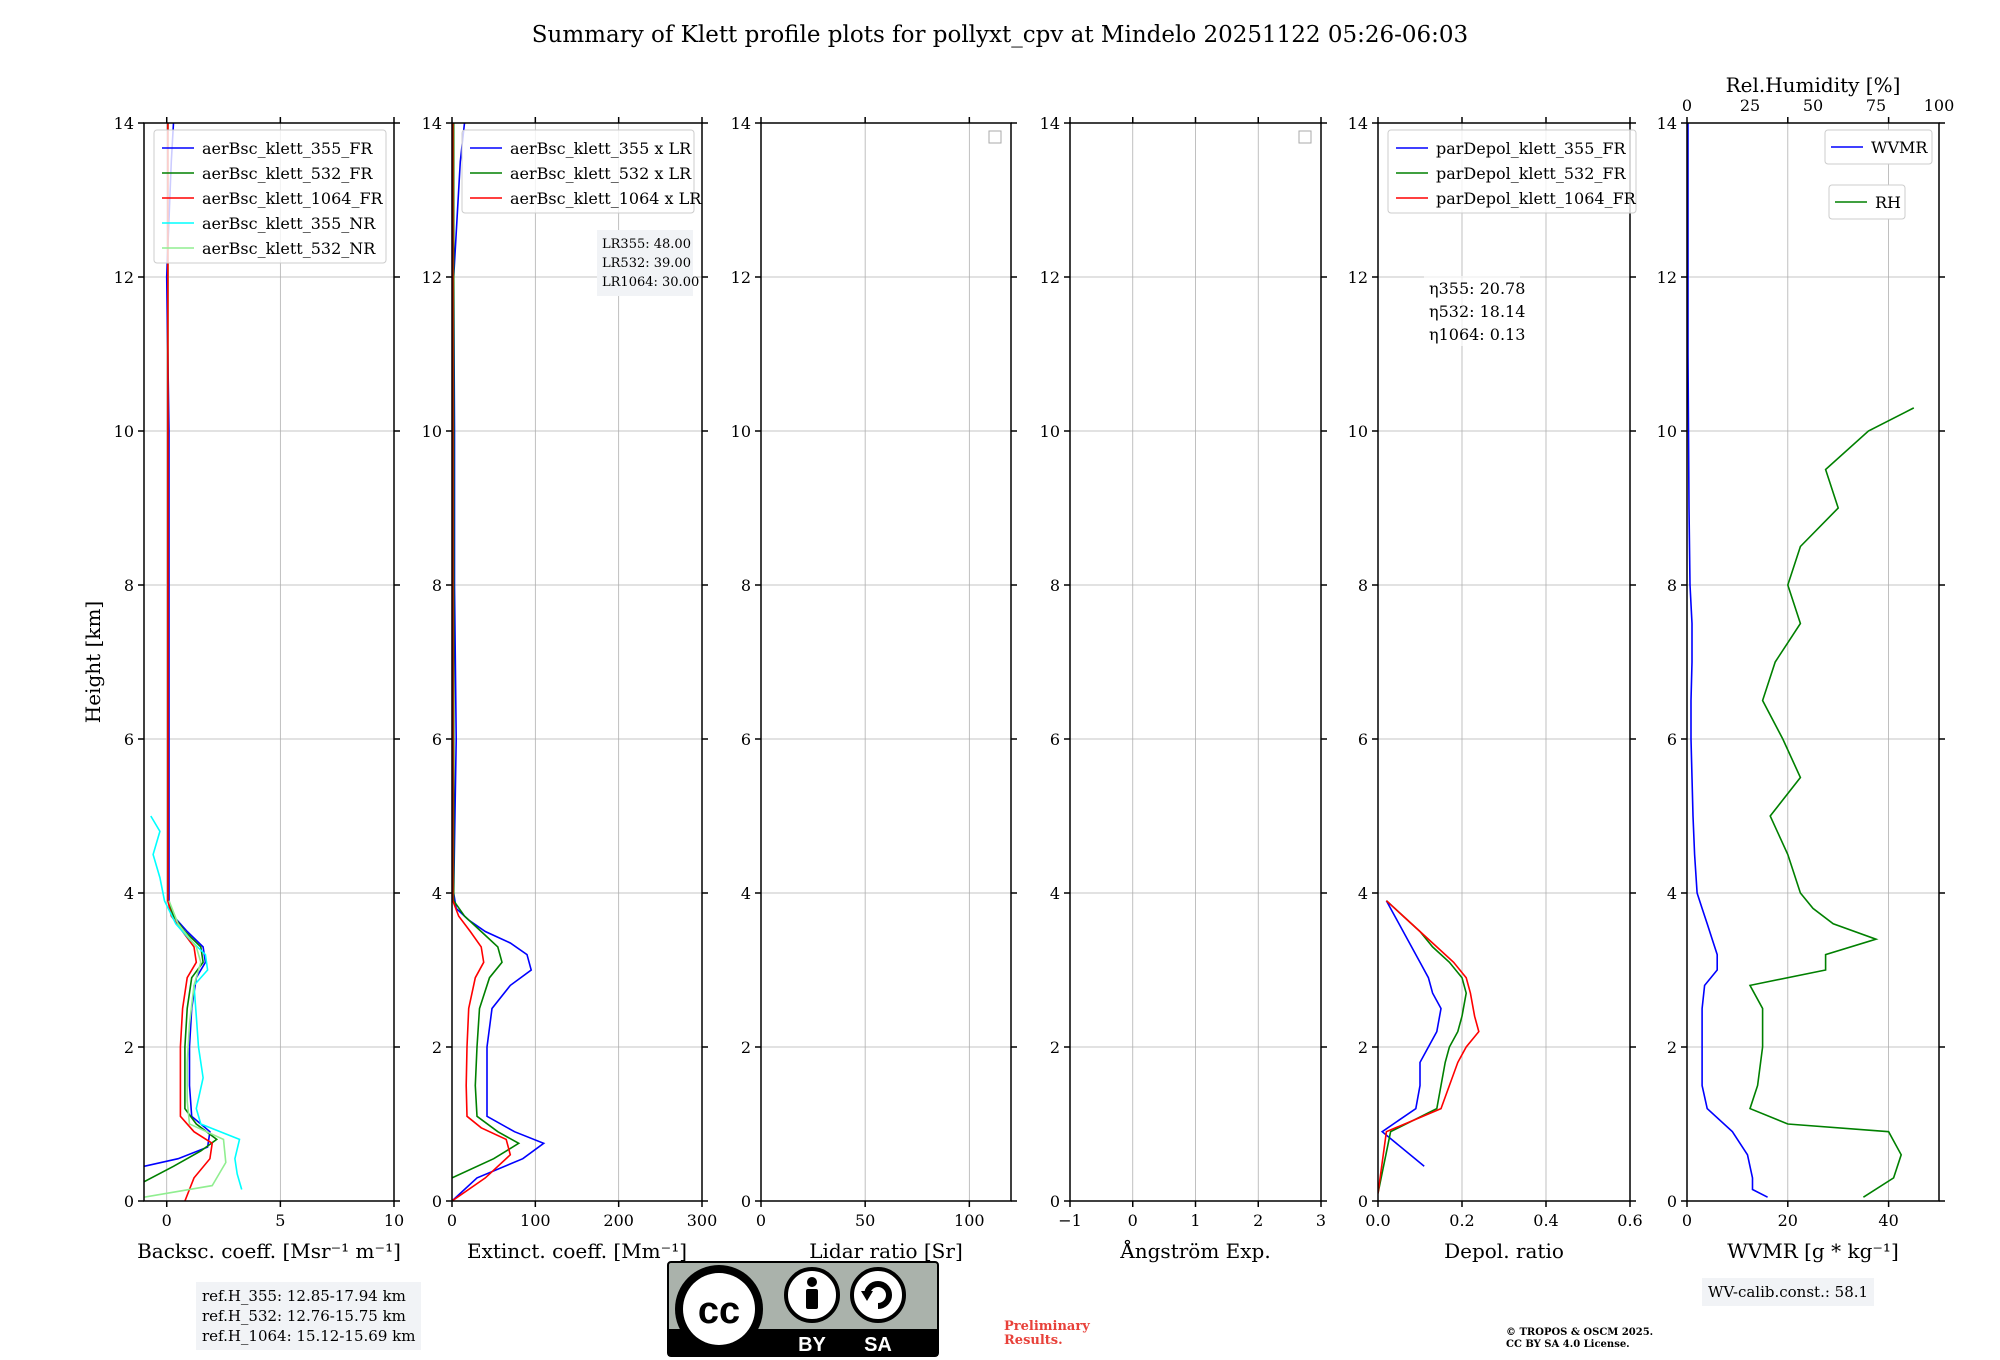  Describe the element at coordinates (289, 223) in the screenshot. I see `legend-label: aerBsc_klett_355_NR` at that location.